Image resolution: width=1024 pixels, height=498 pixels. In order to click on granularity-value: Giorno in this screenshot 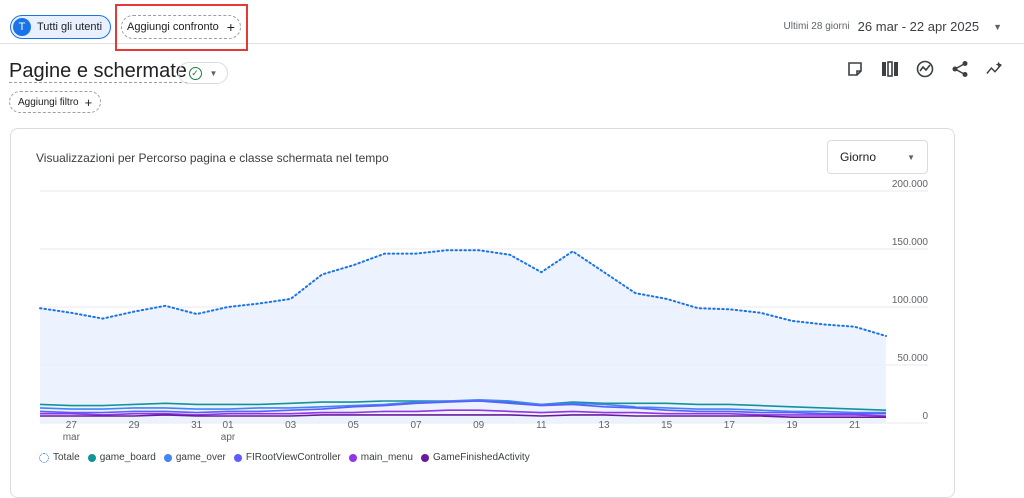, I will do `click(858, 157)`.